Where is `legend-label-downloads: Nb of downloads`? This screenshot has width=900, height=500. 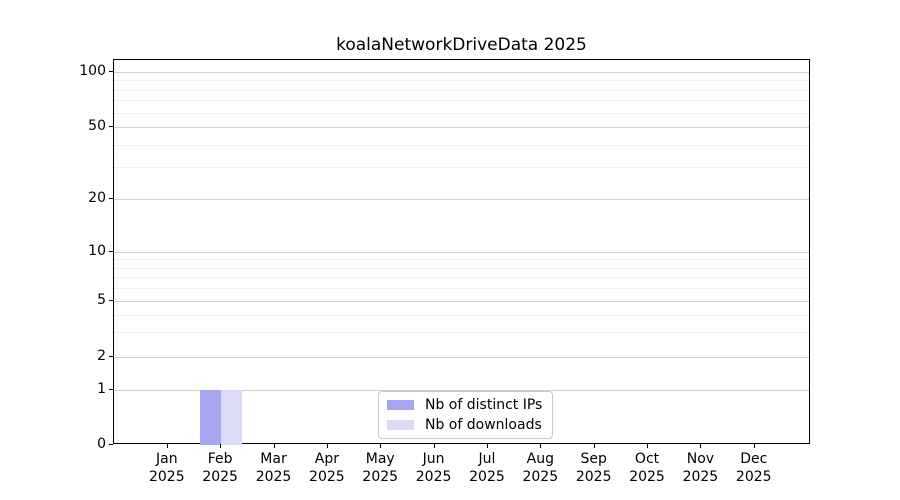 legend-label-downloads: Nb of downloads is located at coordinates (483, 425).